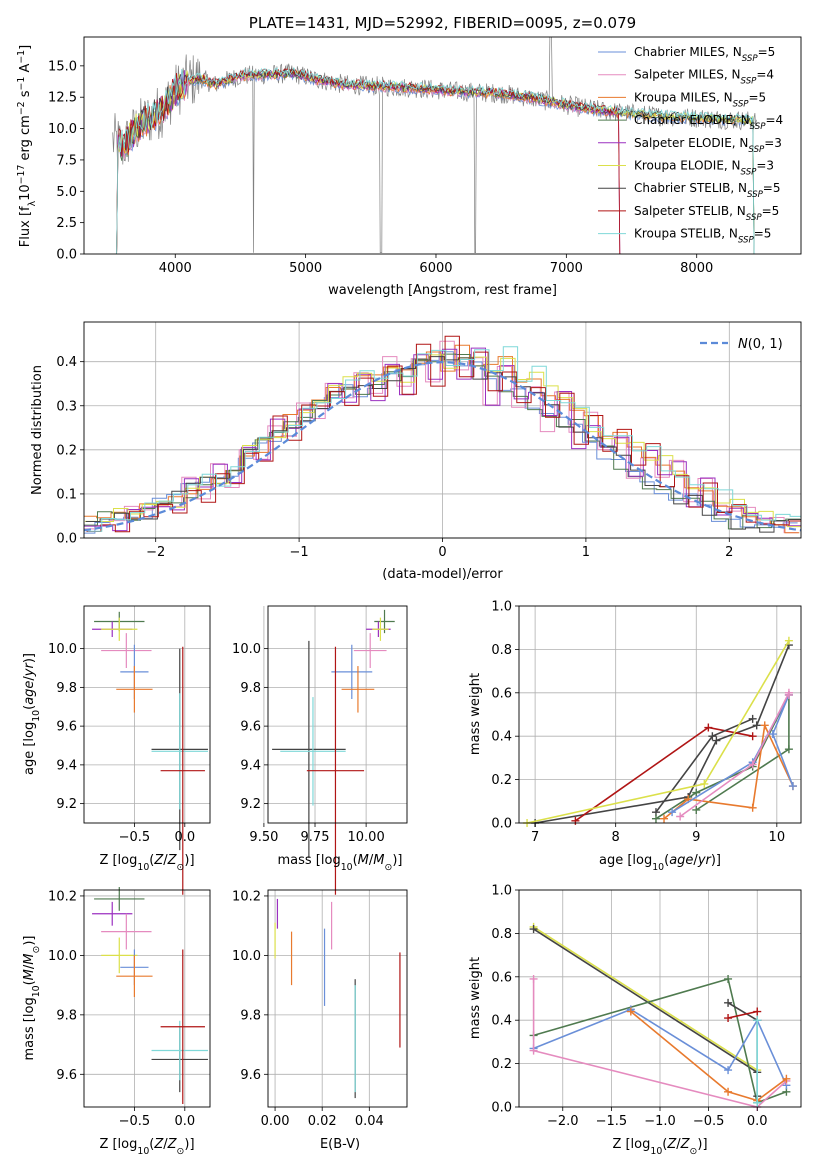 The height and width of the screenshot is (1170, 819). Describe the element at coordinates (263, 837) in the screenshot. I see `ageMass-xtick-label: 9.50` at that location.